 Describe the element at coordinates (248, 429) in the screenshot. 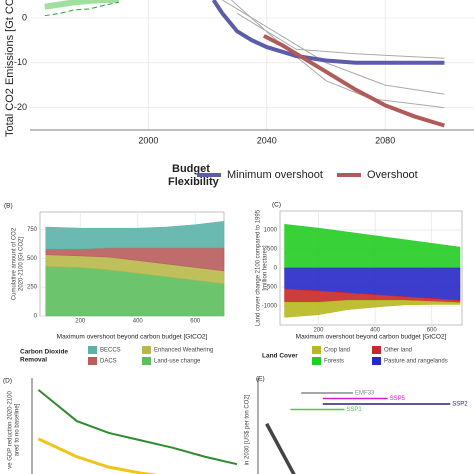

I see `y-axis-label: in 2030 [US$ per ton CO2]` at that location.